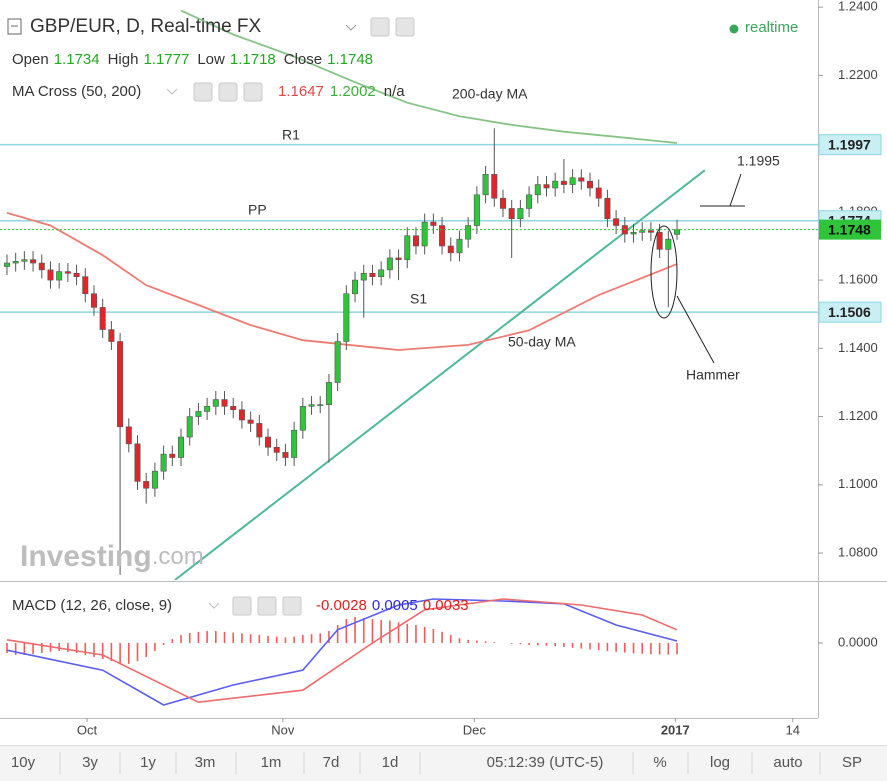 The height and width of the screenshot is (781, 887). What do you see at coordinates (86, 556) in the screenshot?
I see `watermark-brand: Investing` at bounding box center [86, 556].